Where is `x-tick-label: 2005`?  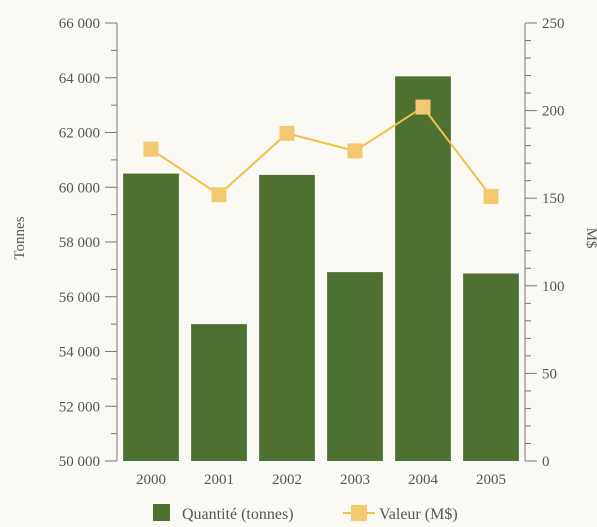 x-tick-label: 2005 is located at coordinates (491, 480).